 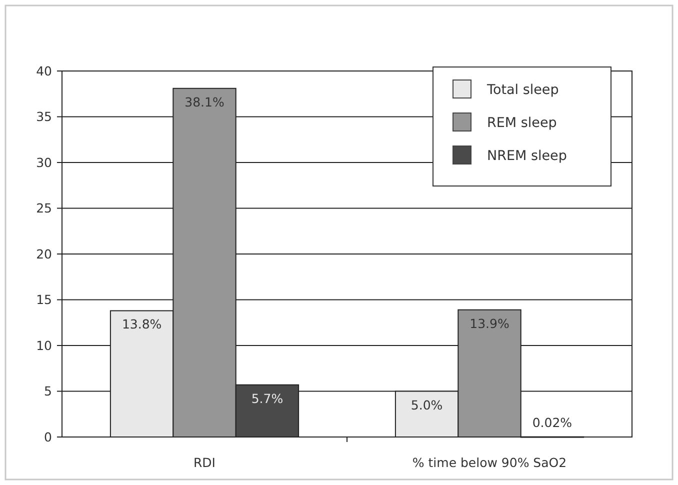 What do you see at coordinates (489, 462) in the screenshot?
I see `x-tick-label: % time below 90% SaO2` at bounding box center [489, 462].